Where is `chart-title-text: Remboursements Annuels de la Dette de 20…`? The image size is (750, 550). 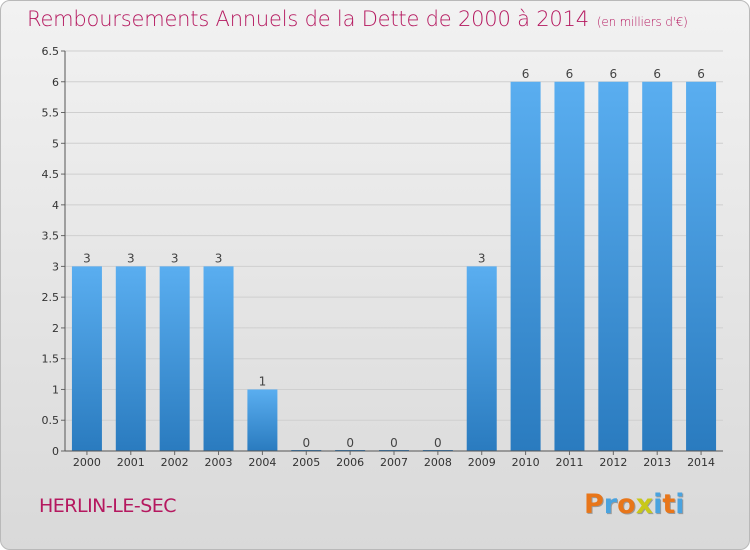 chart-title-text: Remboursements Annuels de la Dette de 20… is located at coordinates (308, 19).